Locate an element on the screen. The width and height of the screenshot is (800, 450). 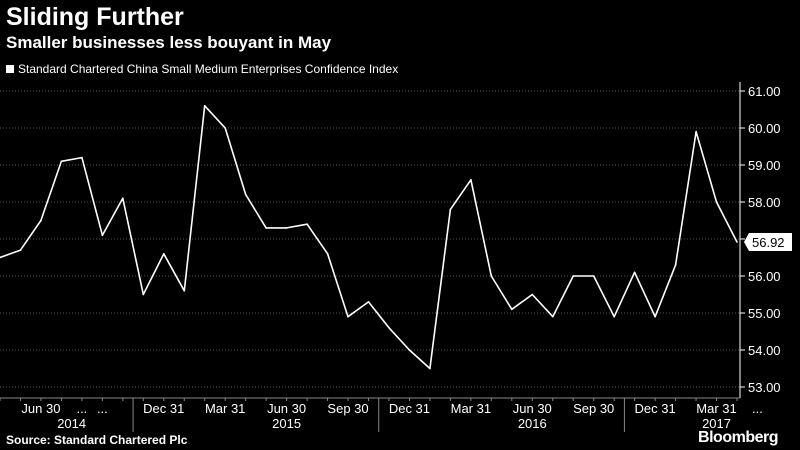
y-tick-label: 55.00 is located at coordinates (764, 313).